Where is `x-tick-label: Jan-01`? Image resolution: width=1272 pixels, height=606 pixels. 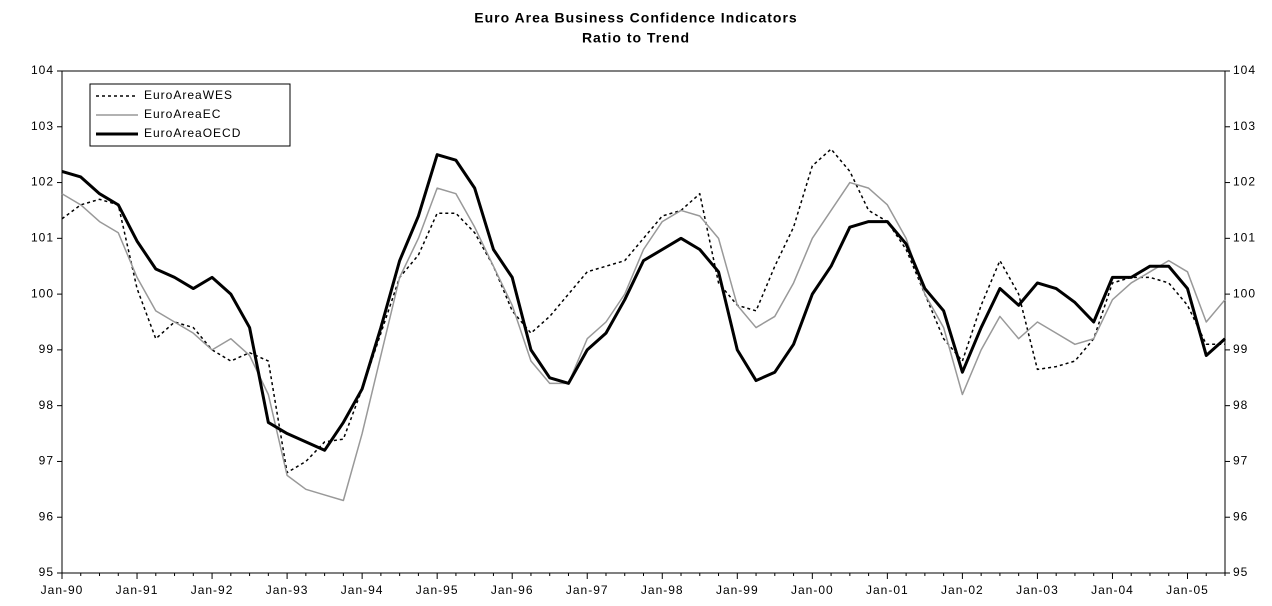
x-tick-label: Jan-01 is located at coordinates (887, 590).